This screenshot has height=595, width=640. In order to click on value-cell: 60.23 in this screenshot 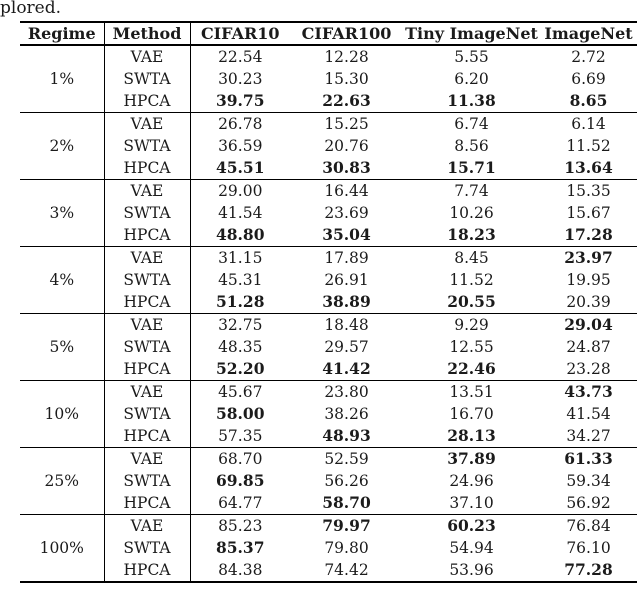, I will do `click(471, 525)`.